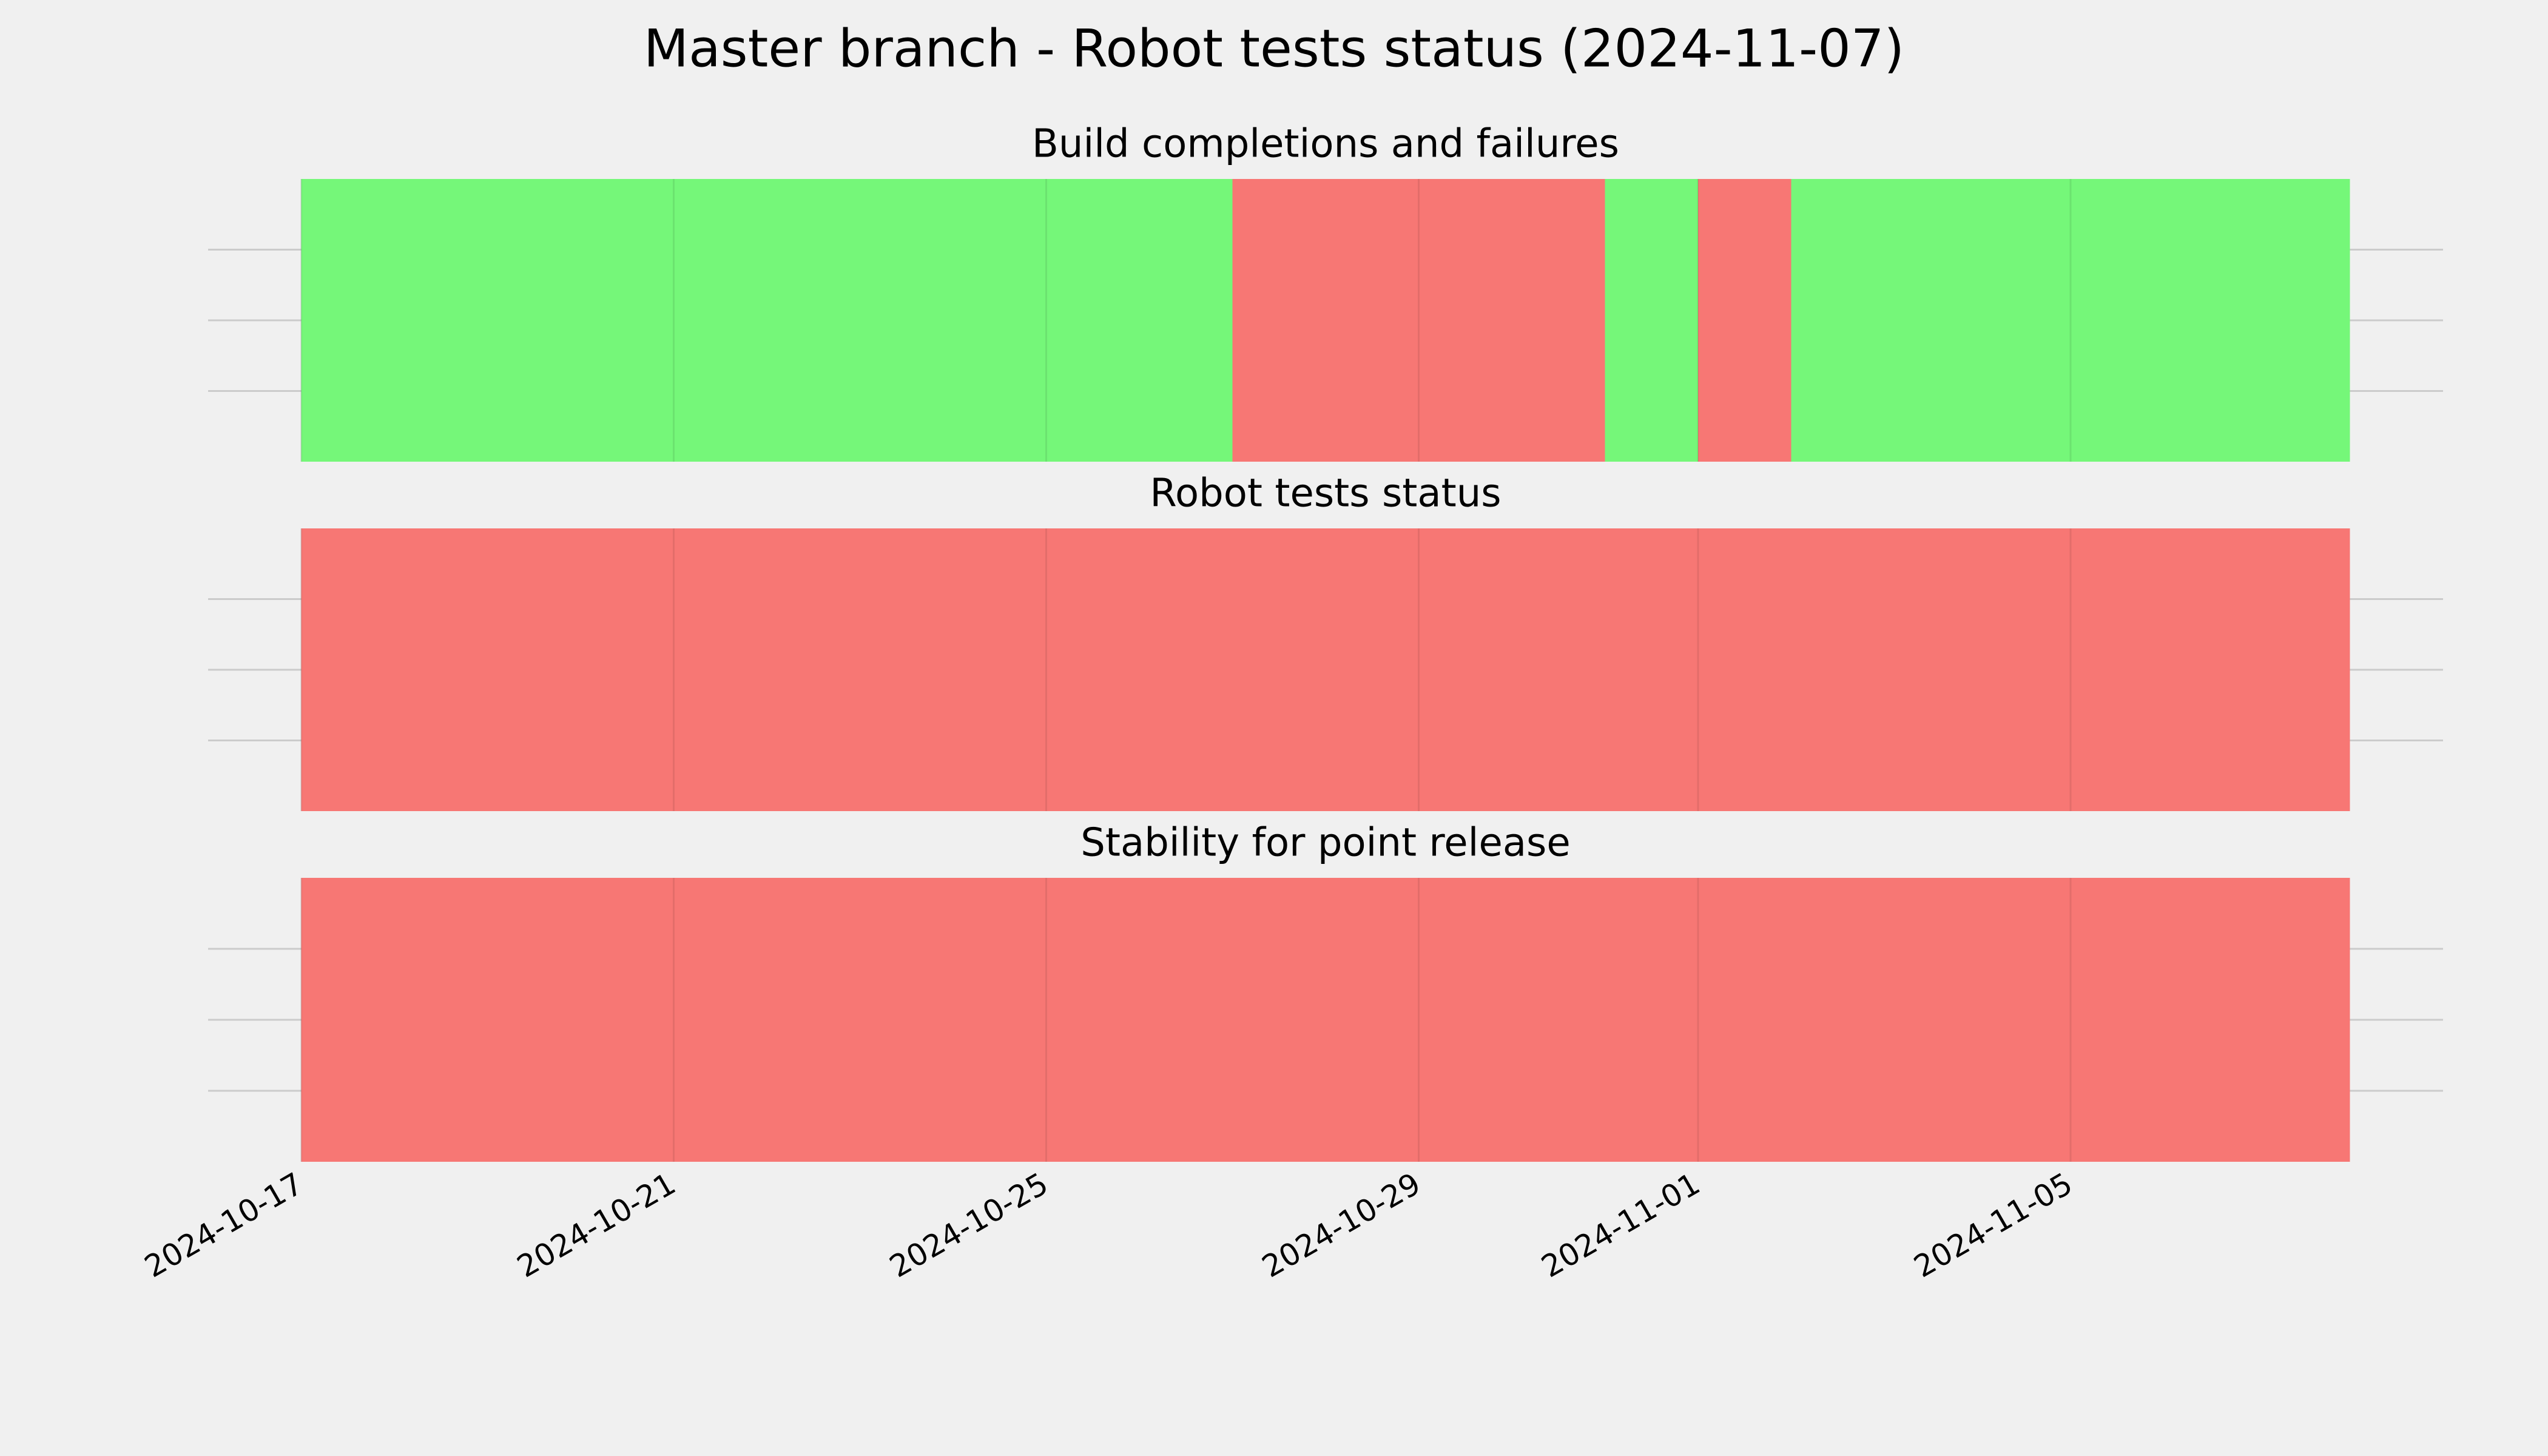  I want to click on panel-title: Robot tests status, so click(1325, 493).